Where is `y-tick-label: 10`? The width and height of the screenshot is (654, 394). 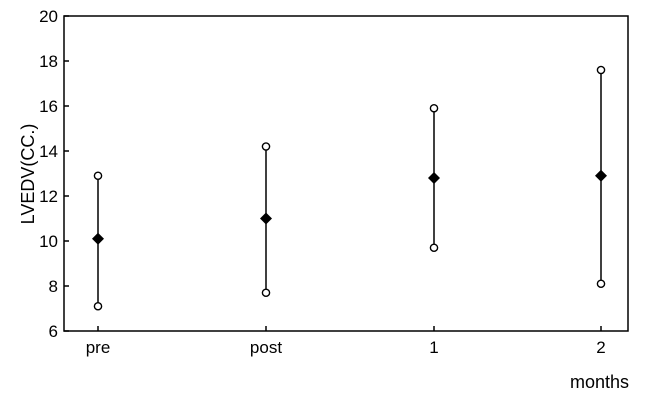 y-tick-label: 10 is located at coordinates (48, 241).